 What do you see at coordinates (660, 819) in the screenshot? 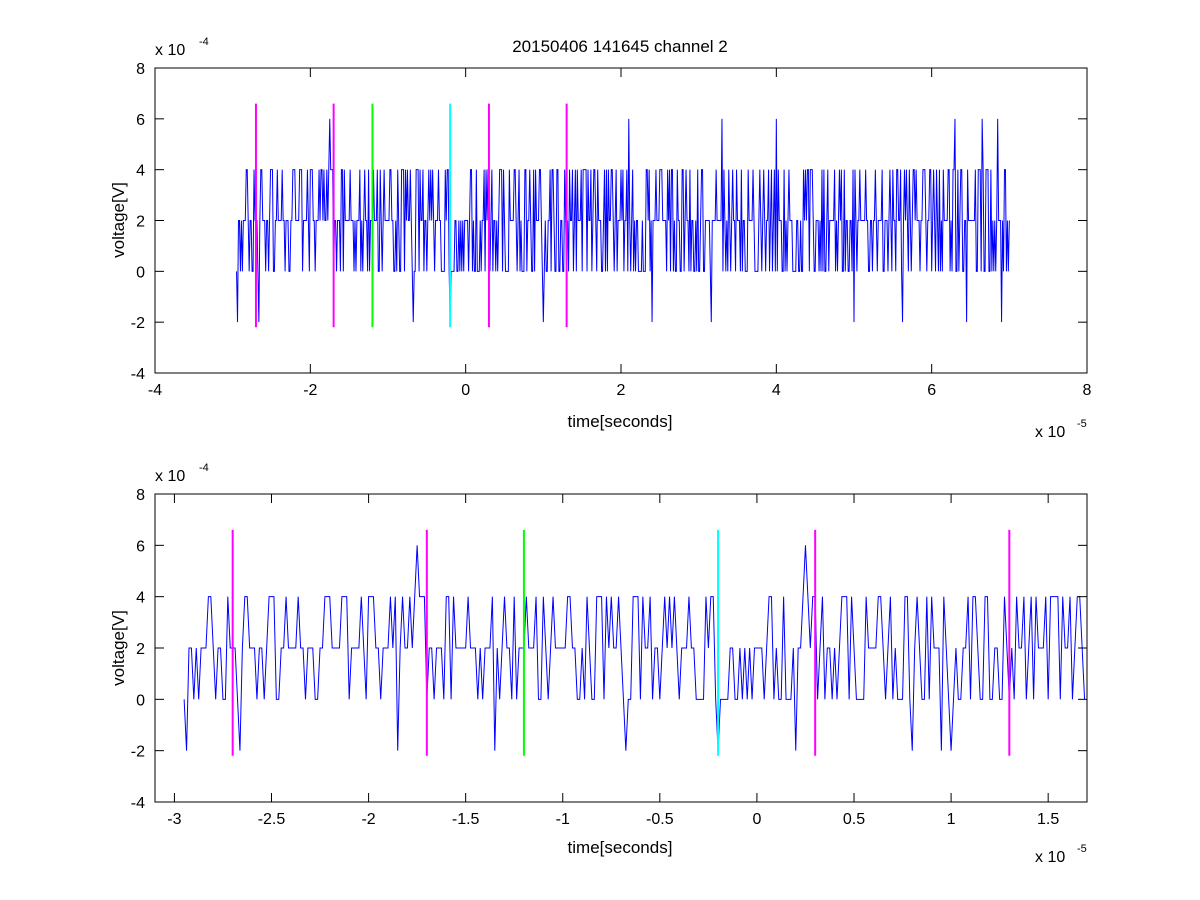
I see `bot-x-tick-label: -0.5` at bounding box center [660, 819].